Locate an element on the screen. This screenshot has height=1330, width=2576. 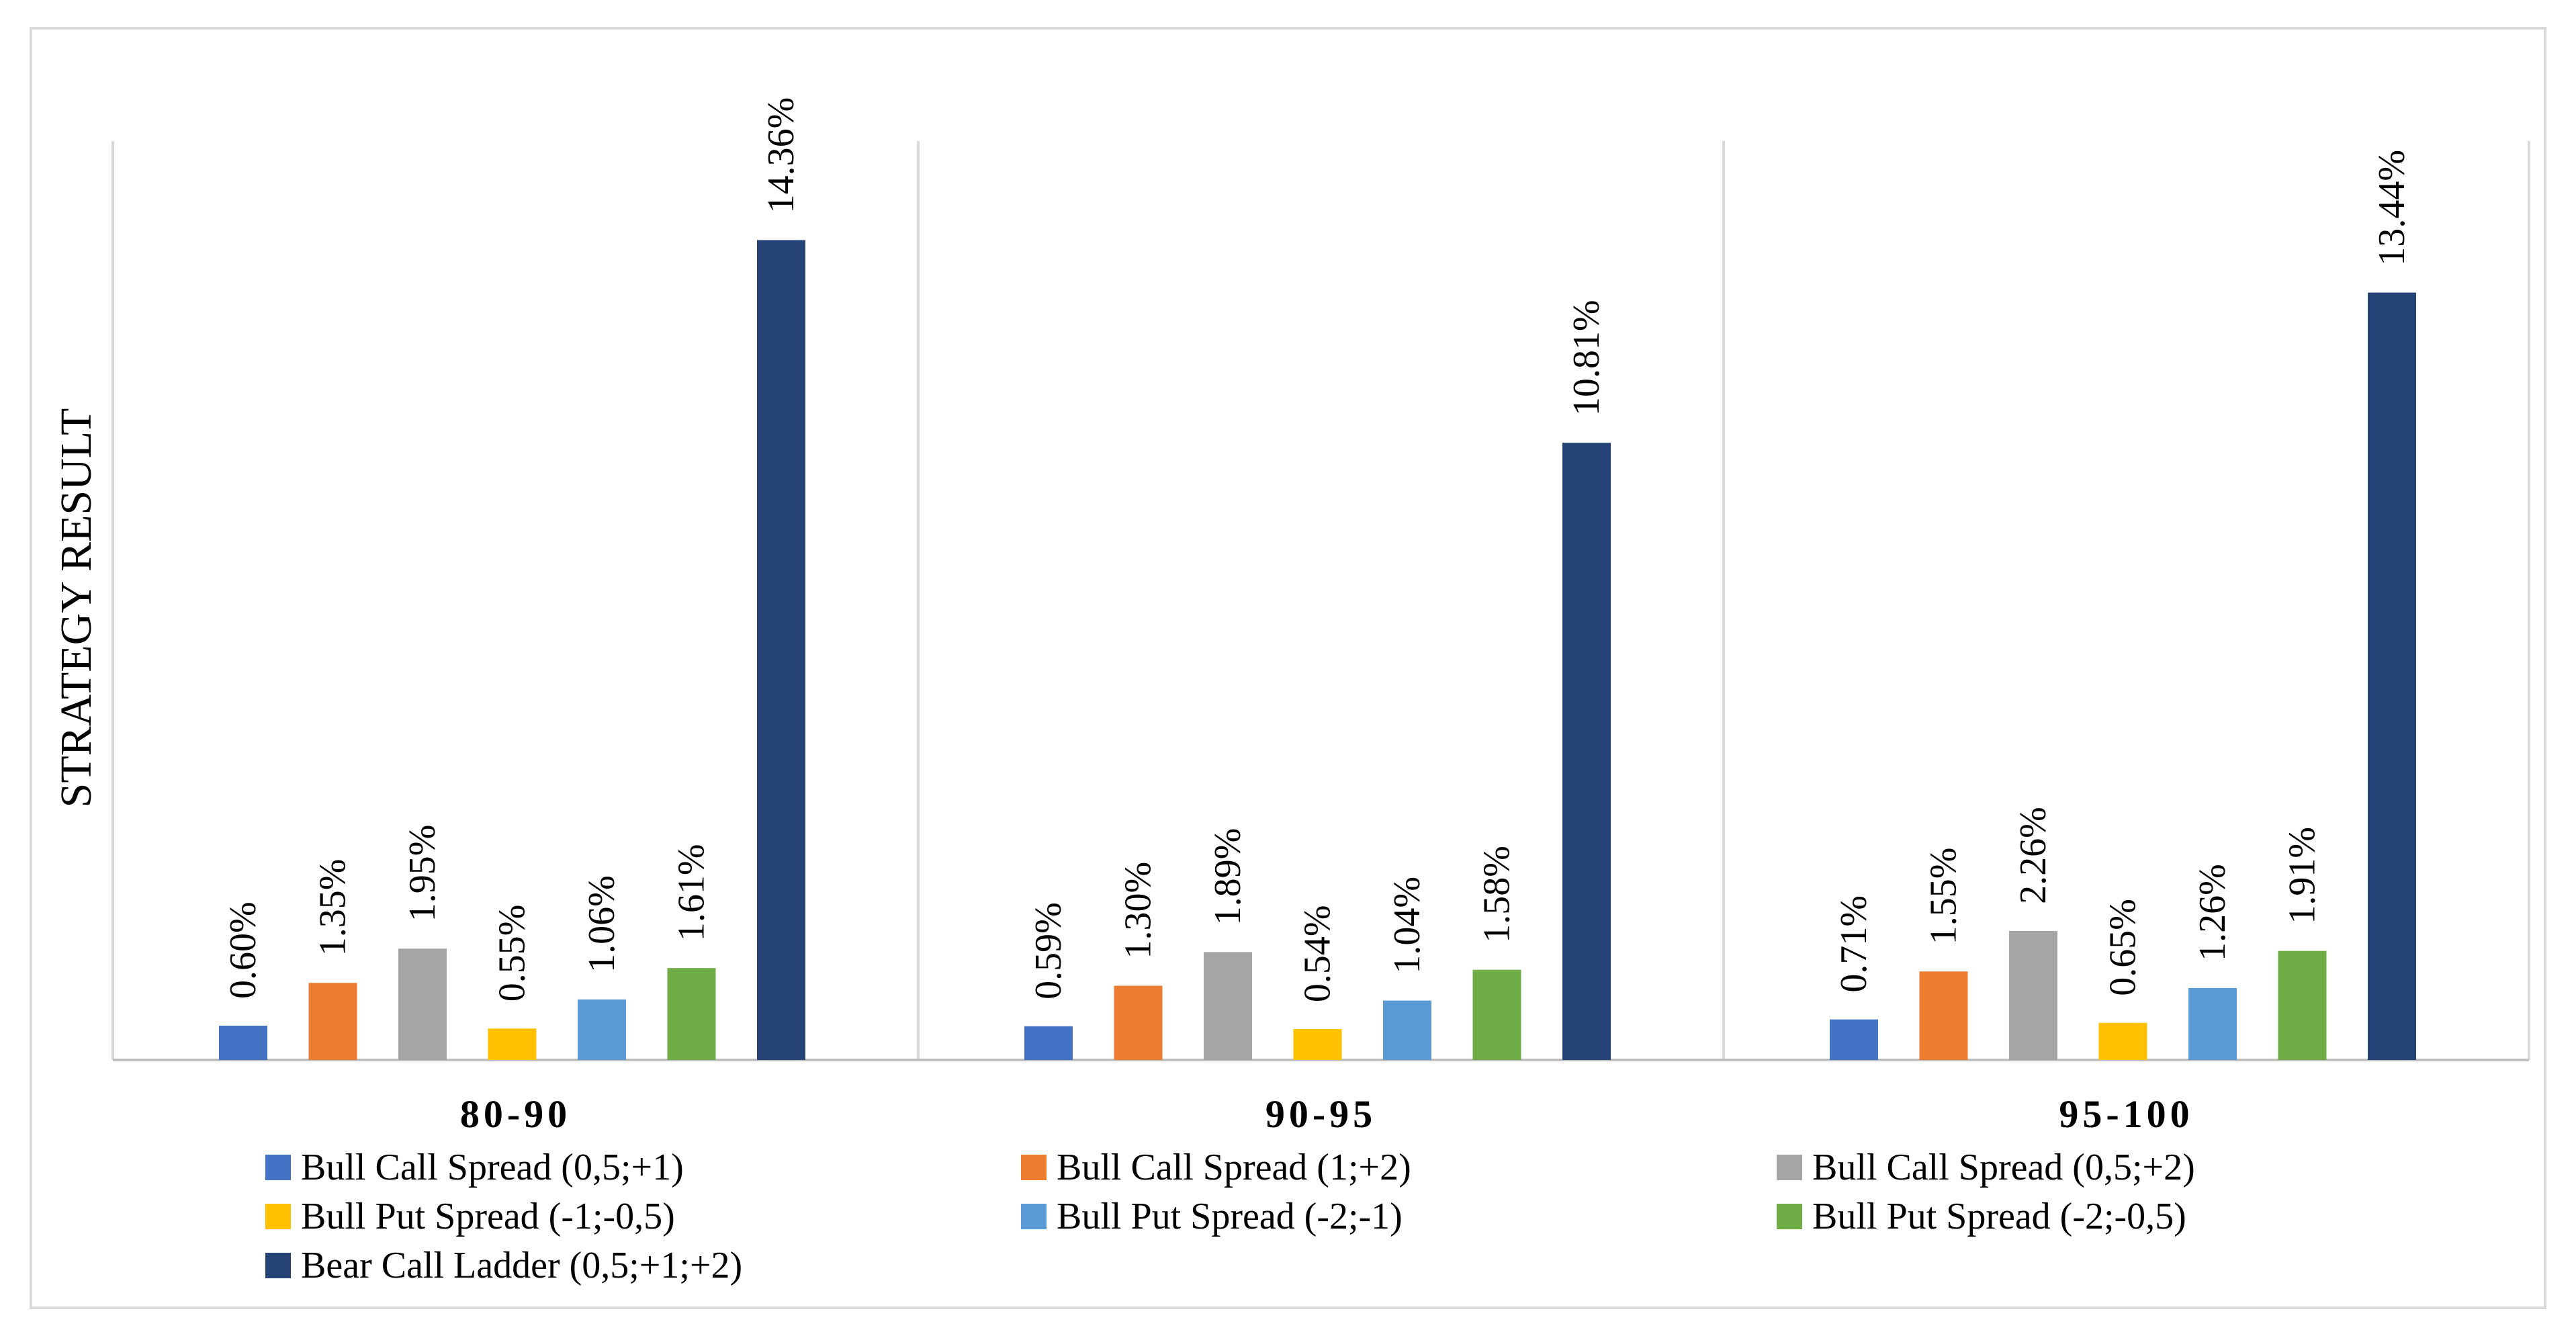
legend-label: Bull Put Spread (-2;-0,5) is located at coordinates (1999, 1216).